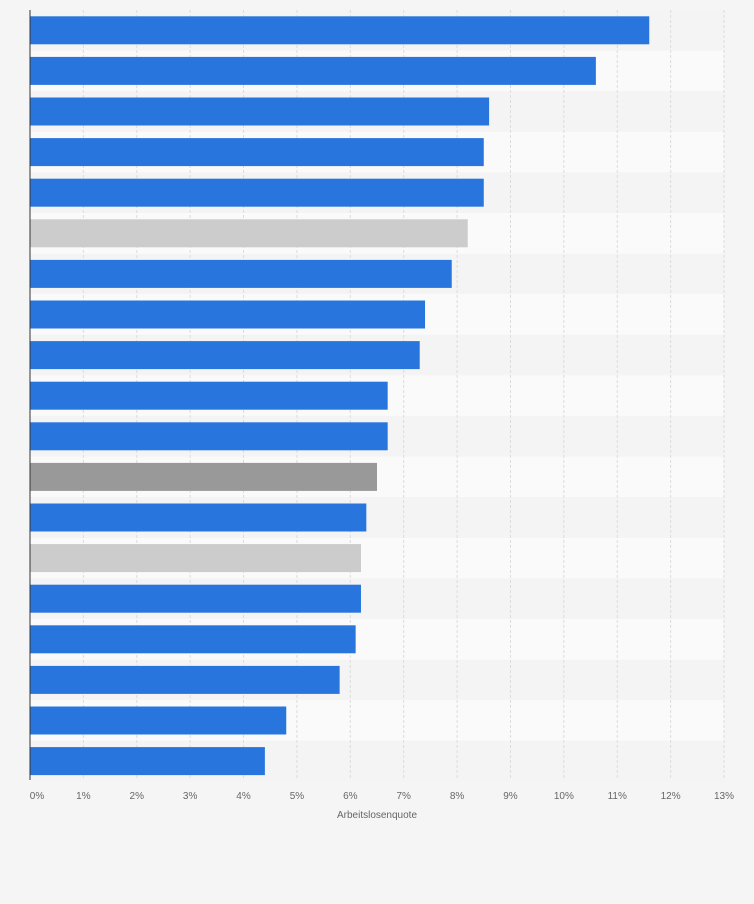 This screenshot has width=754, height=904. Describe the element at coordinates (671, 796) in the screenshot. I see `x-tick-label: 12%` at that location.